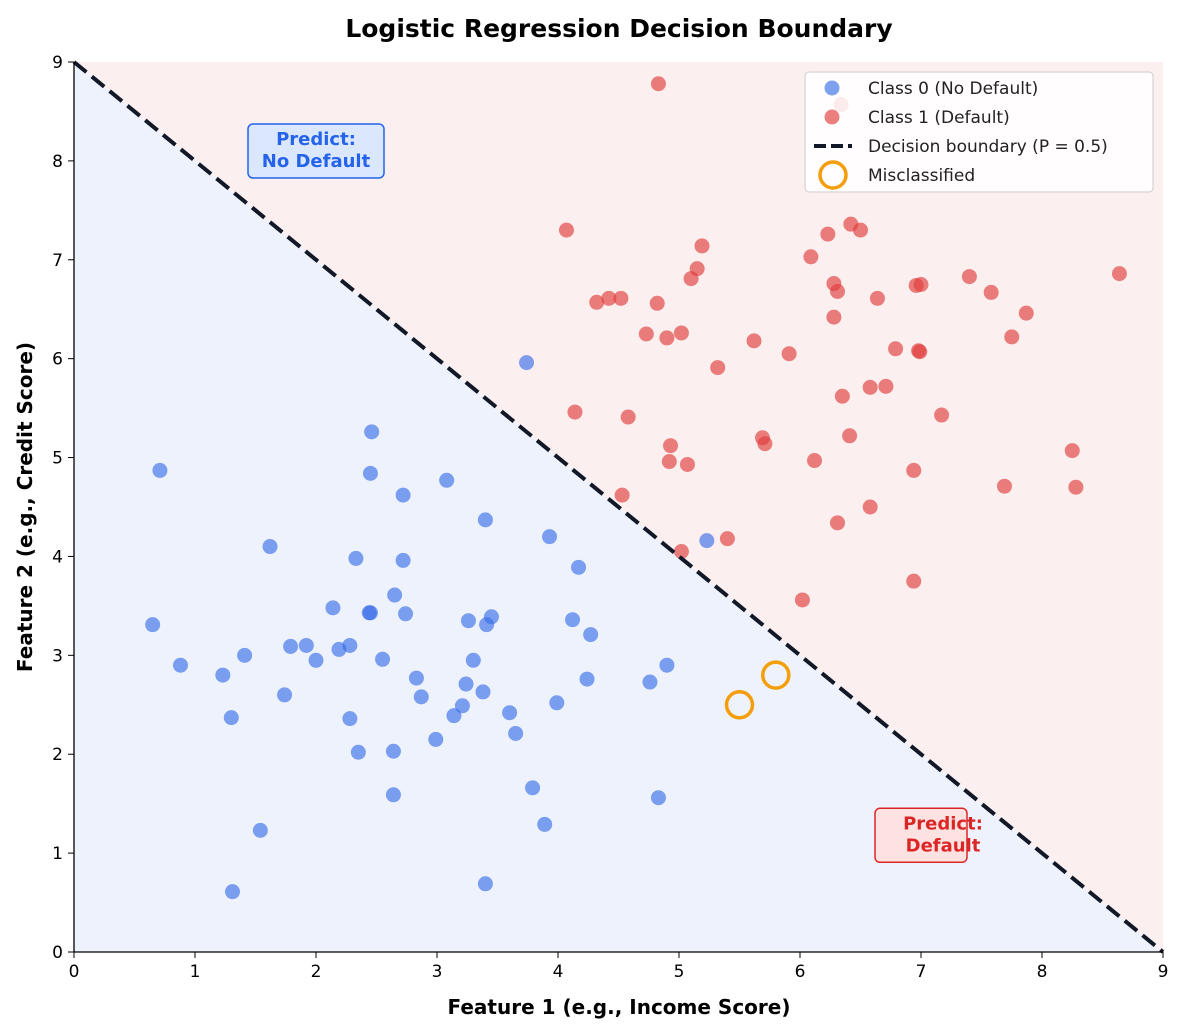 The width and height of the screenshot is (1185, 1034). Describe the element at coordinates (57, 557) in the screenshot. I see `y-tick-label: 4` at that location.